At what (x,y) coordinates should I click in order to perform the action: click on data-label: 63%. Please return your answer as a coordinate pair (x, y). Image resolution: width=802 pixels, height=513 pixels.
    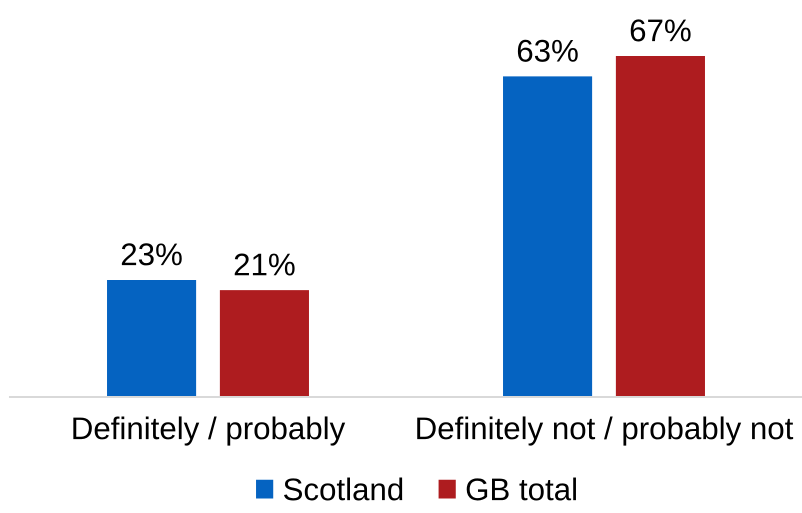
    Looking at the image, I should click on (548, 51).